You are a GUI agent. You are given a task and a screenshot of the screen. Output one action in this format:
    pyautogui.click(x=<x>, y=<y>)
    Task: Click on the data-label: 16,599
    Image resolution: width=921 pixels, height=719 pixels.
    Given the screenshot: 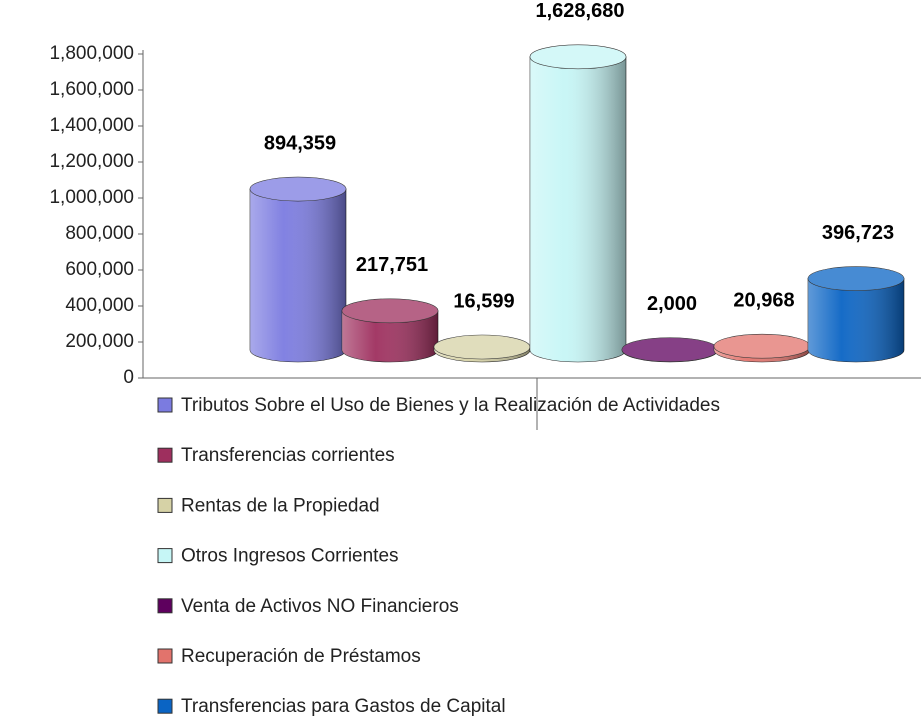 What is the action you would take?
    pyautogui.click(x=483, y=301)
    